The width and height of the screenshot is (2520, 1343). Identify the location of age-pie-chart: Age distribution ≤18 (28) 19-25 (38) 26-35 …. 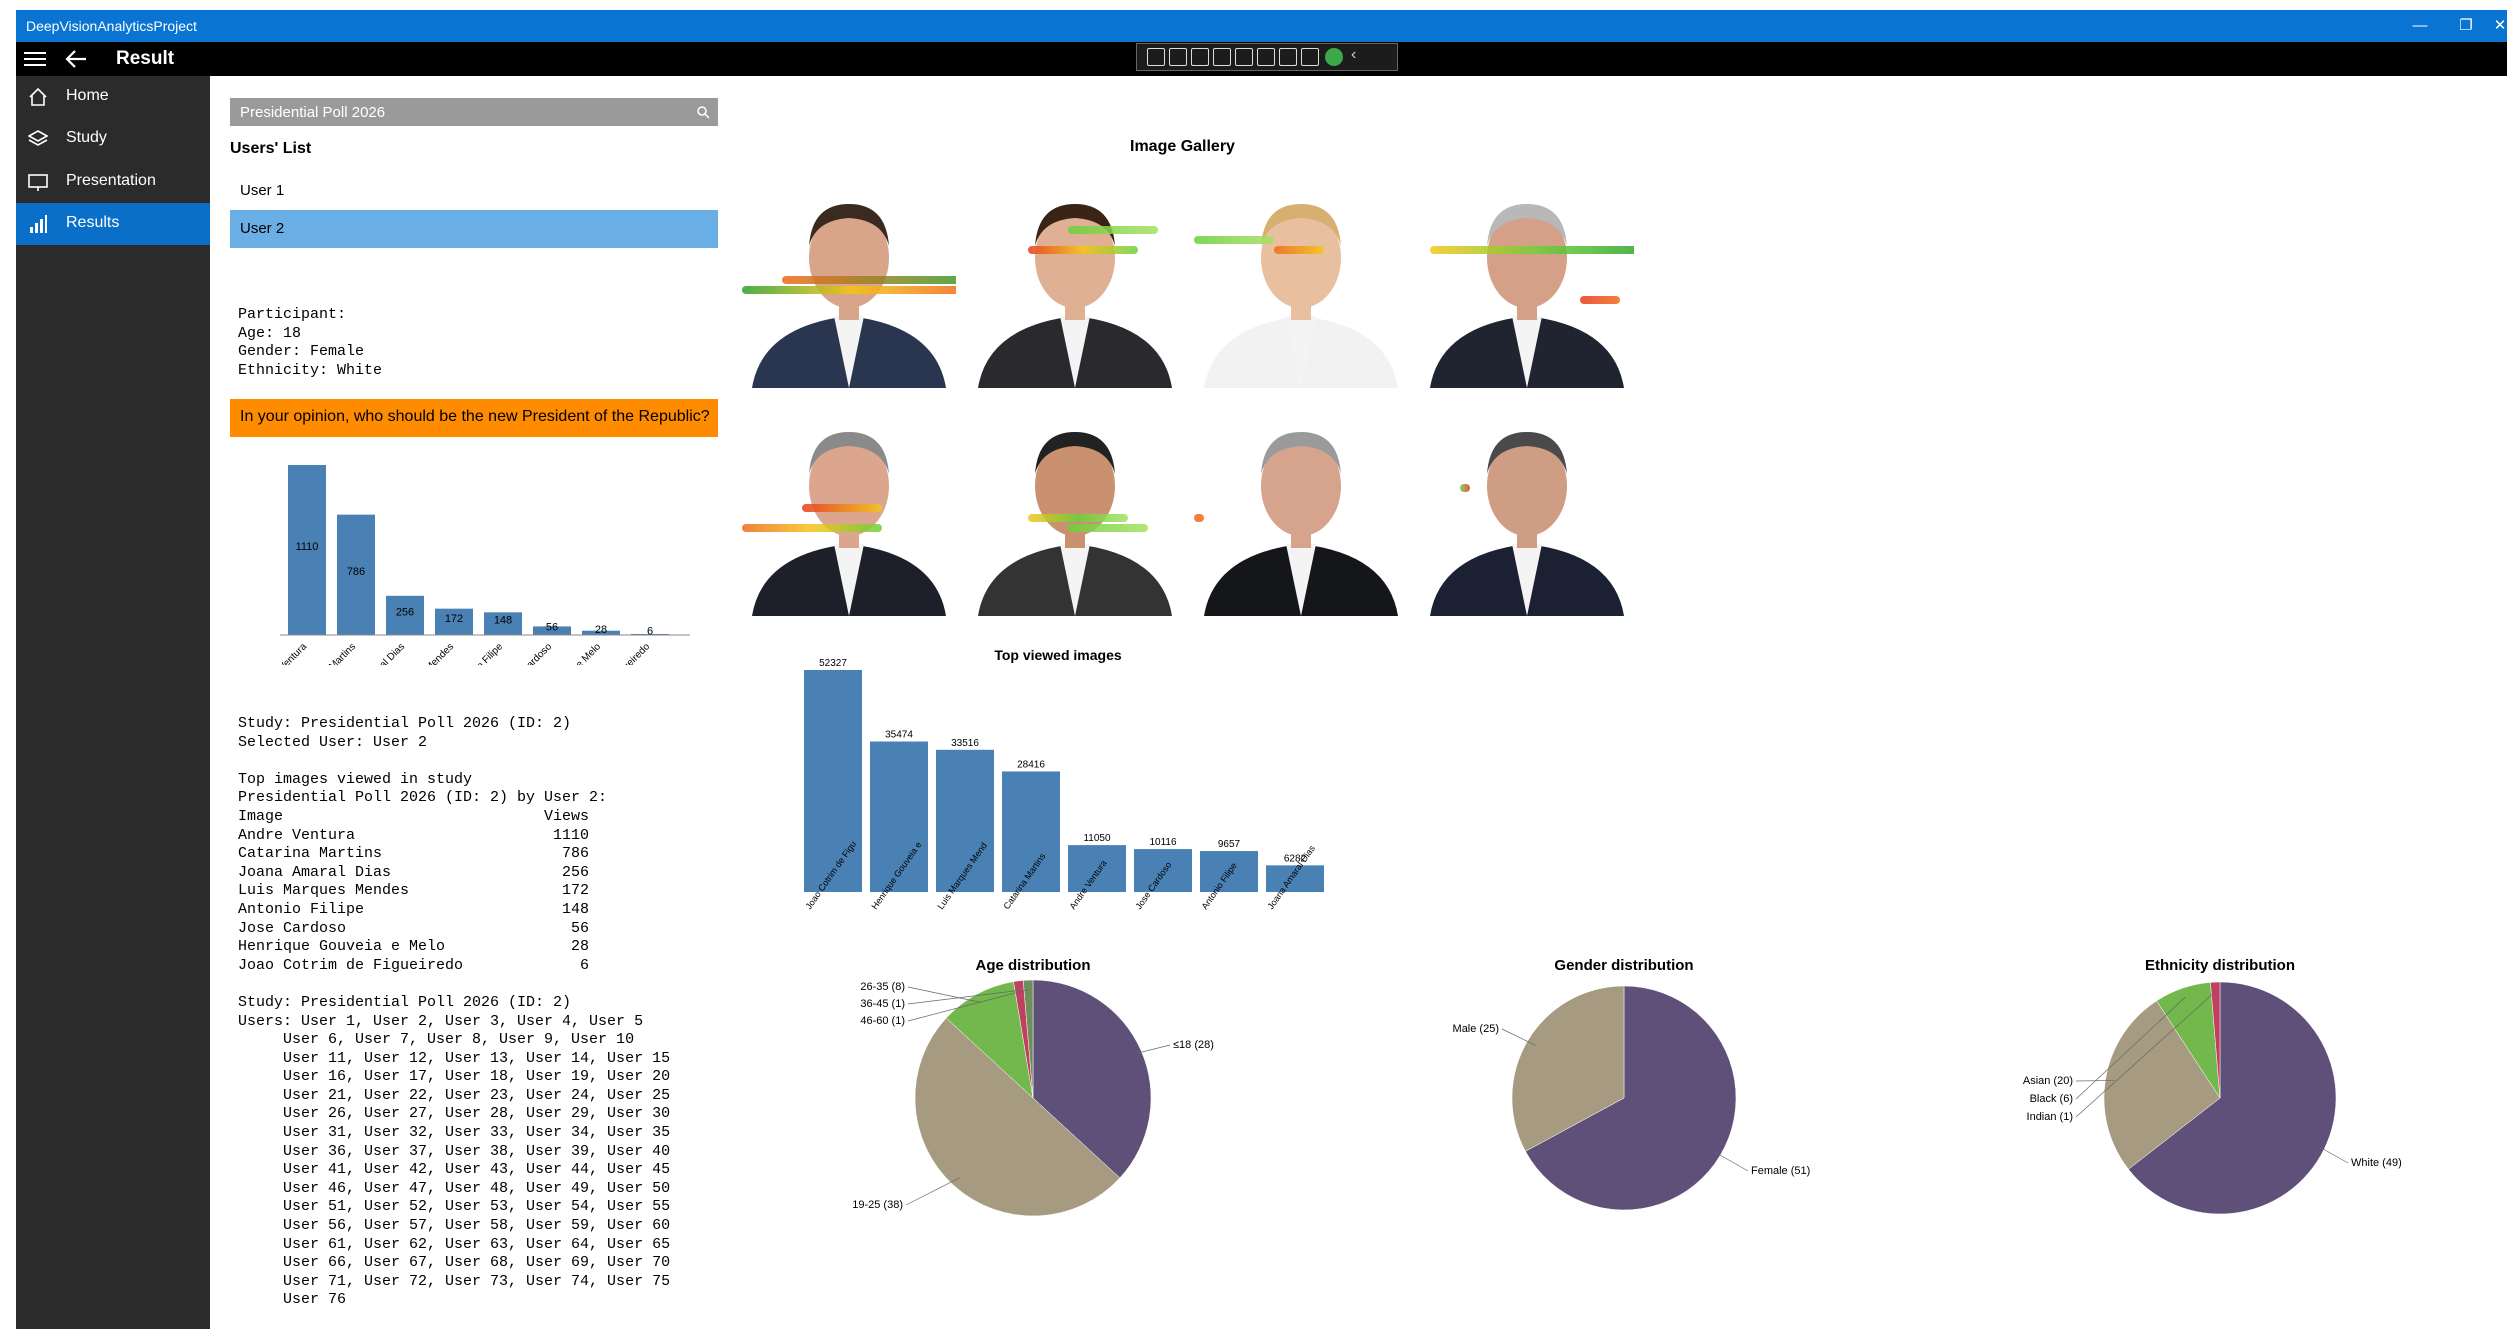
(1033, 1087).